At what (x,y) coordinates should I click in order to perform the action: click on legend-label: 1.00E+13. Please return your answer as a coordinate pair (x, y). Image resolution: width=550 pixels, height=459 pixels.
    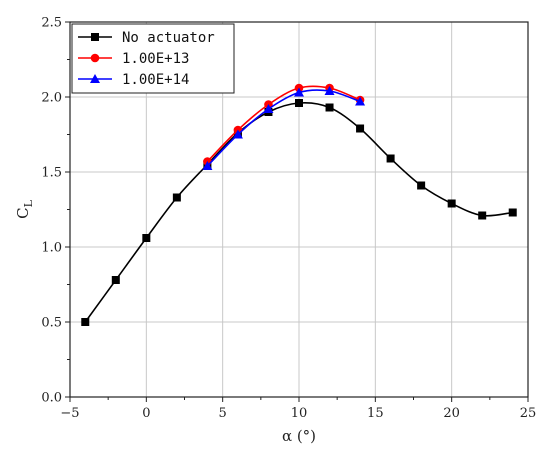
    Looking at the image, I should click on (155, 59).